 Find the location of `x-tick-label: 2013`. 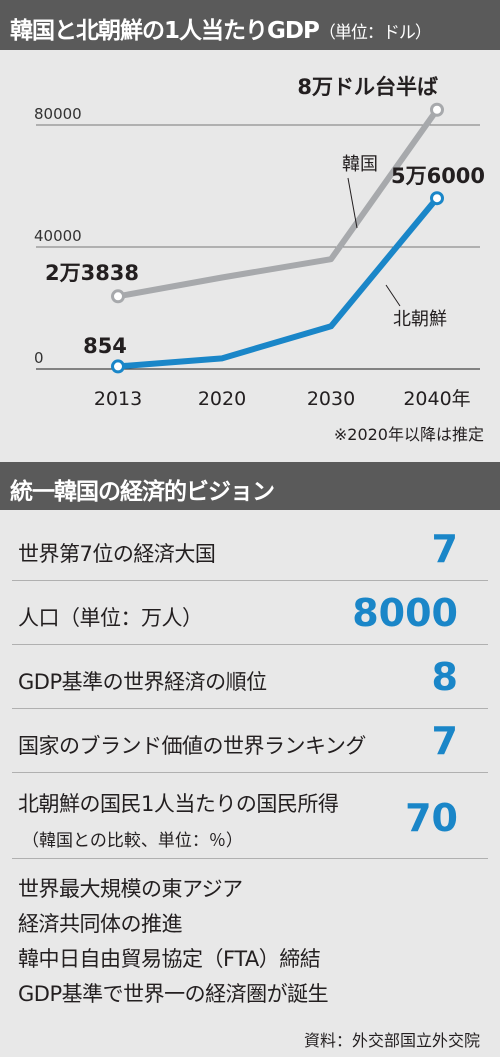

x-tick-label: 2013 is located at coordinates (118, 399).